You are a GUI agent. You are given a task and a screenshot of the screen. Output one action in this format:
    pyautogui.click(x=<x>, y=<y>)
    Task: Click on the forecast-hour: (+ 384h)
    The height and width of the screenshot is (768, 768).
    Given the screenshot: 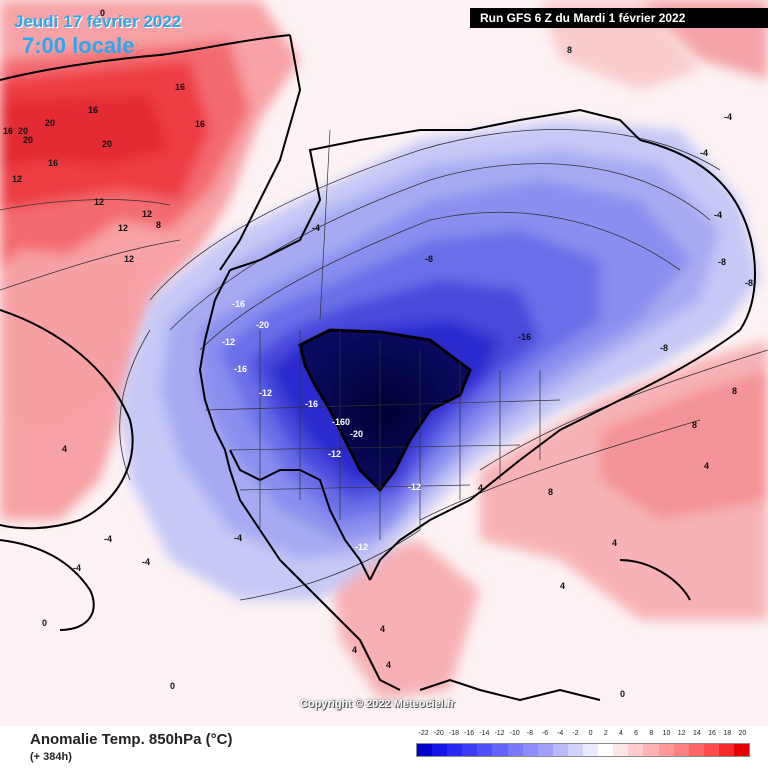 What is the action you would take?
    pyautogui.click(x=51, y=757)
    